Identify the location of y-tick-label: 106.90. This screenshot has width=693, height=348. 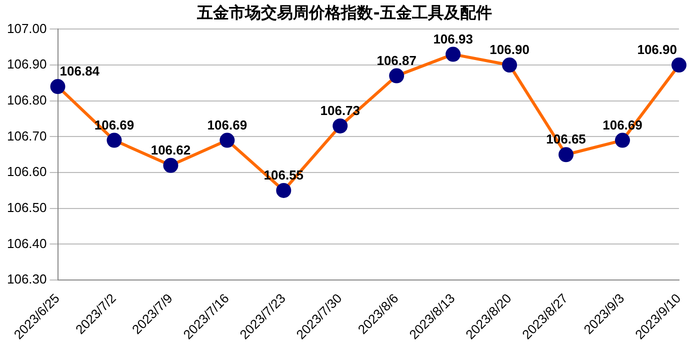
(26, 64).